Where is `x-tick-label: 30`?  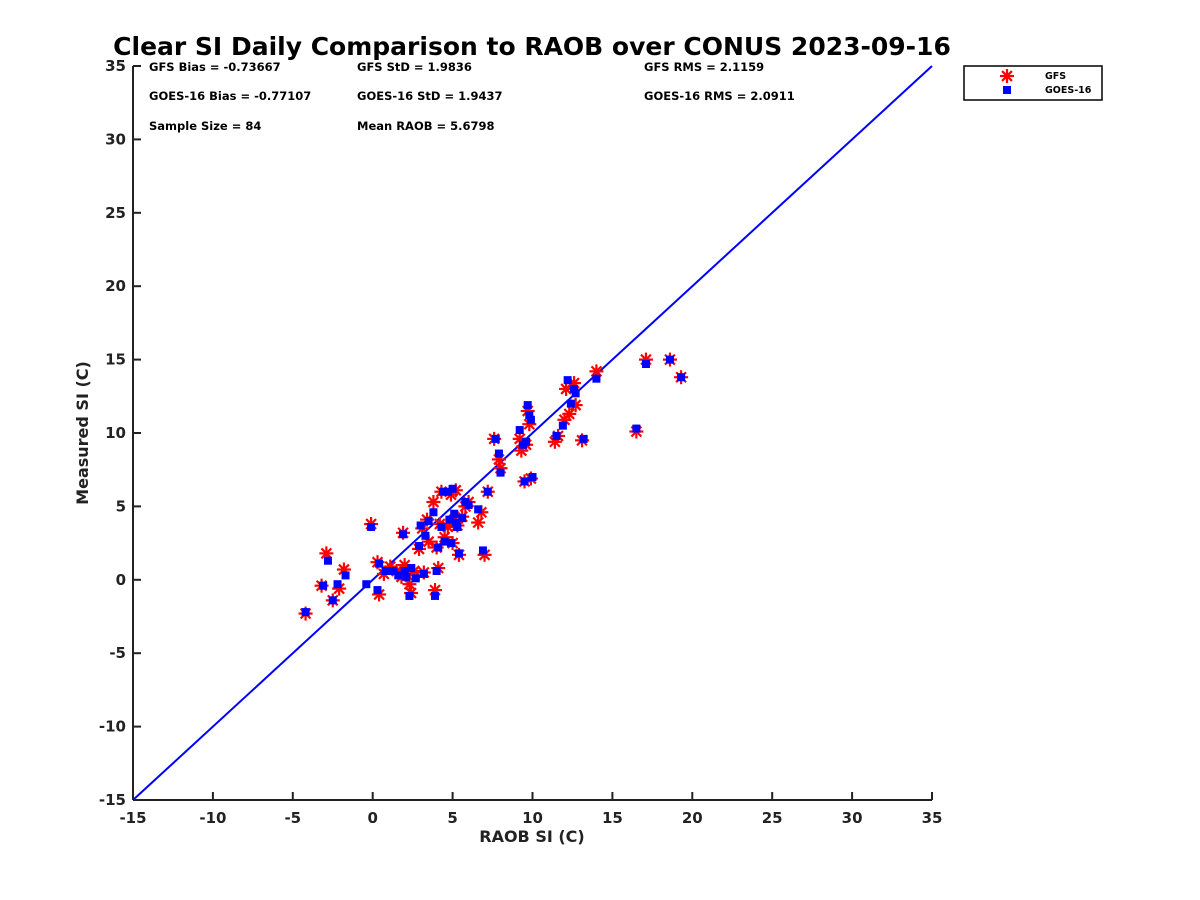 x-tick-label: 30 is located at coordinates (852, 818).